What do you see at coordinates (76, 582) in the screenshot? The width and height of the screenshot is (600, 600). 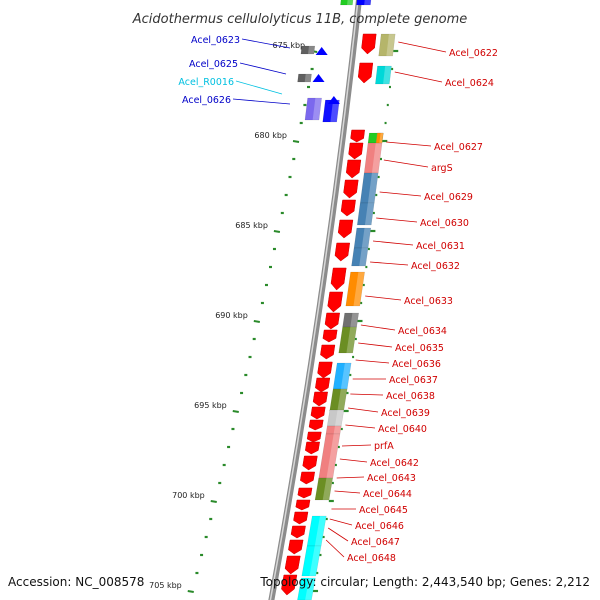 I see `accession-text: Accession: NC_008578` at bounding box center [76, 582].